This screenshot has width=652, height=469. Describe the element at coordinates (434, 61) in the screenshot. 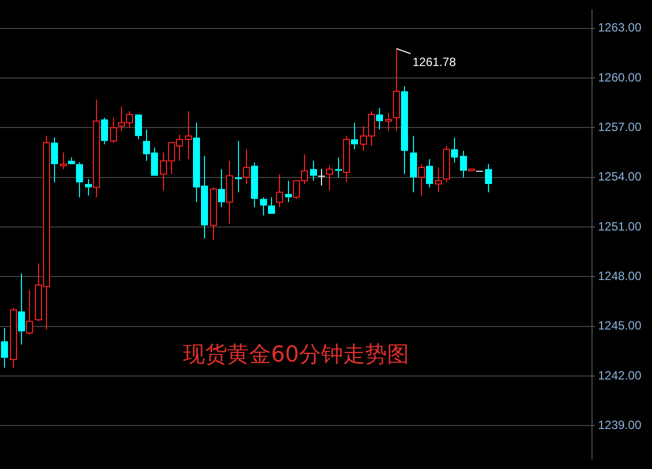

I see `annotation: 1261.78` at that location.